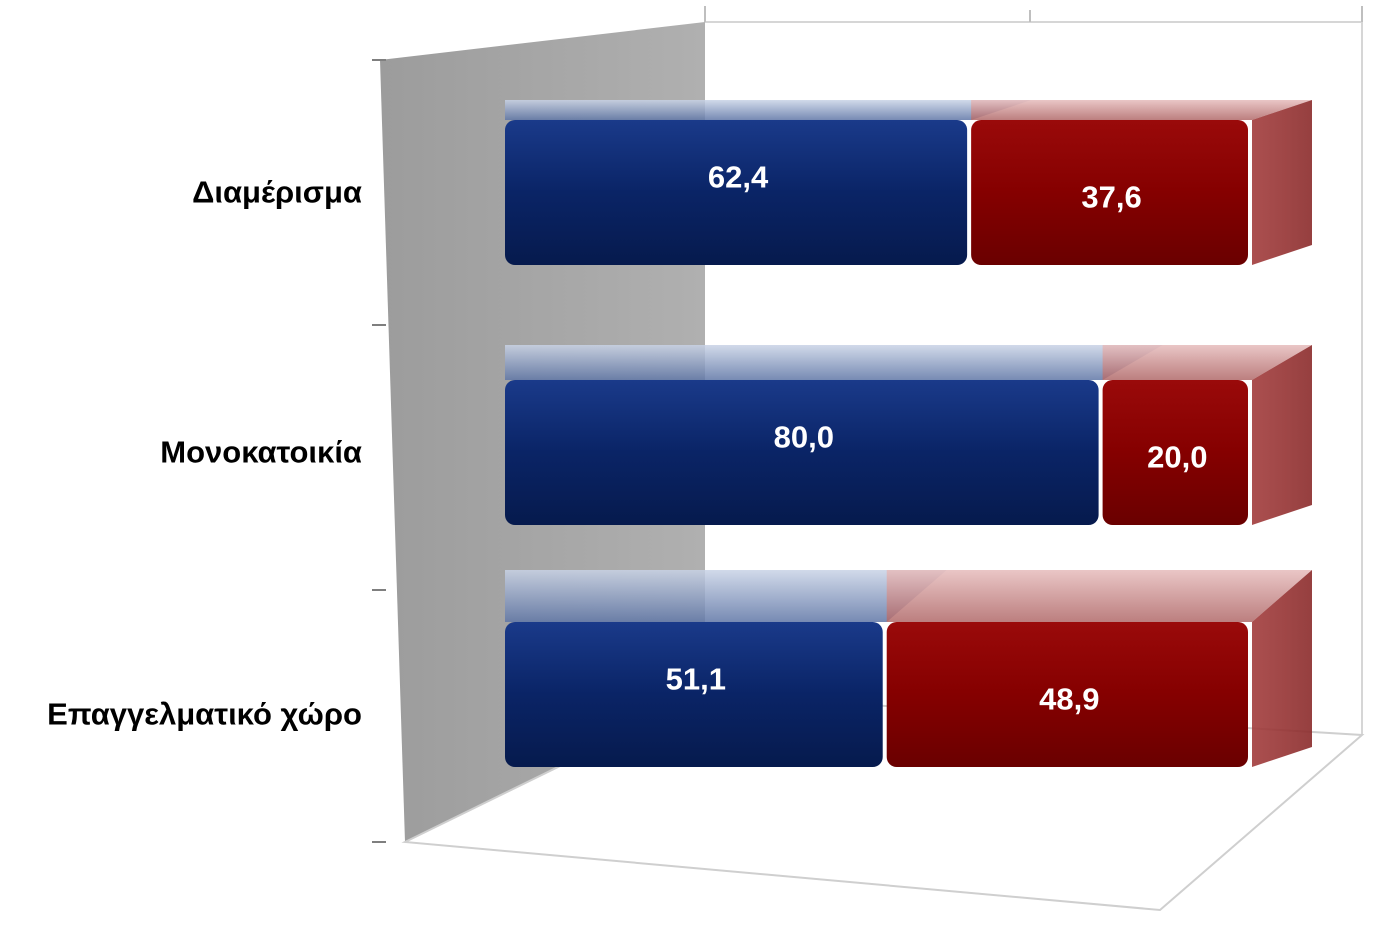  What do you see at coordinates (696, 679) in the screenshot?
I see `value-label: 51,1` at bounding box center [696, 679].